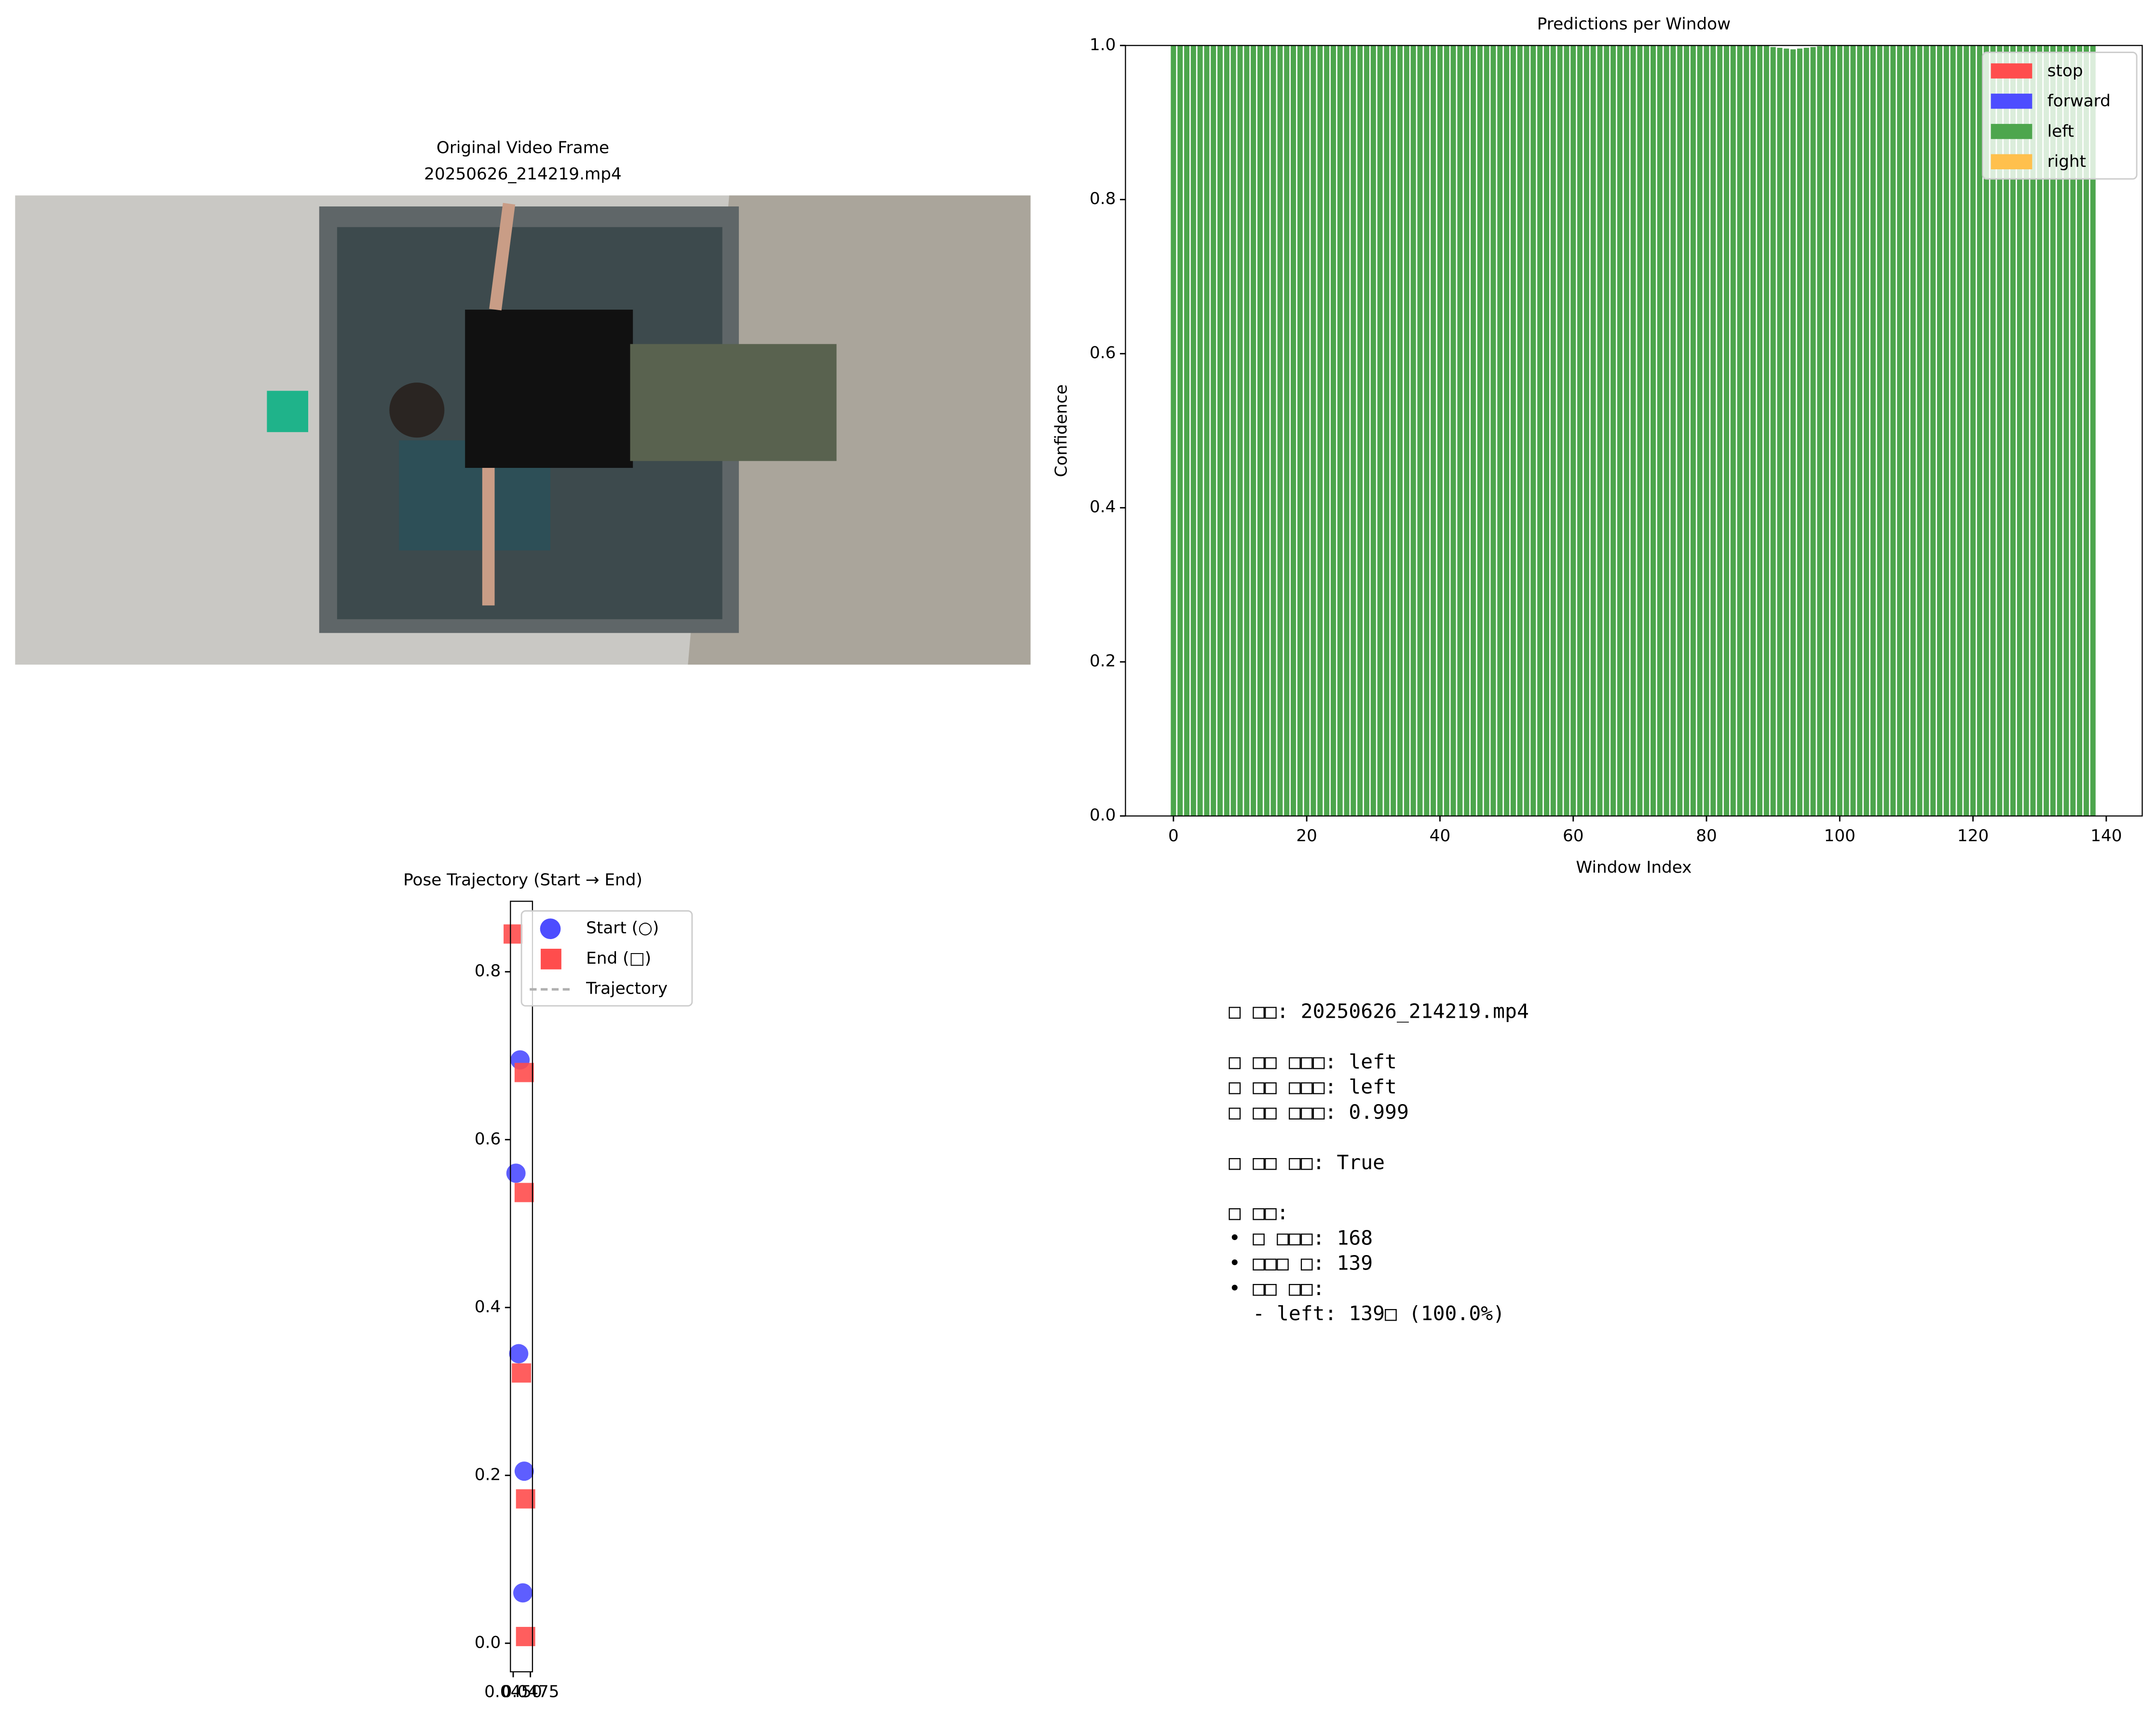 This screenshot has width=2156, height=1720. I want to click on info-line: • □□□ □: 139, so click(1300, 1263).